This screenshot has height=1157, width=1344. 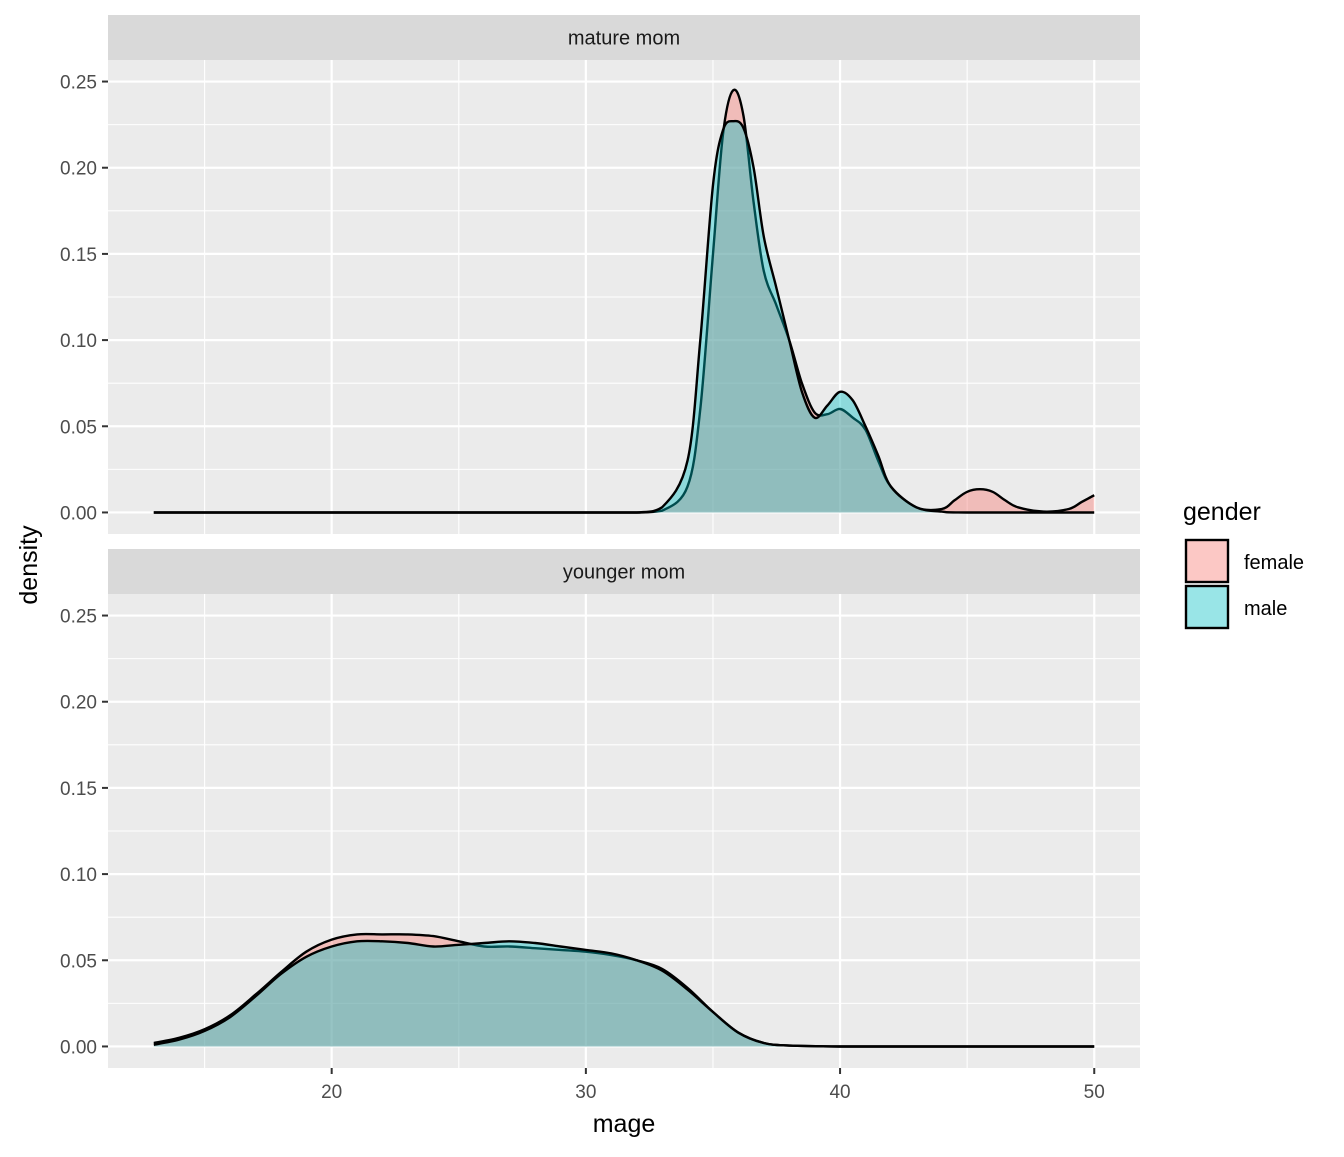 I want to click on x-tick-label: 40, so click(x=839, y=1092).